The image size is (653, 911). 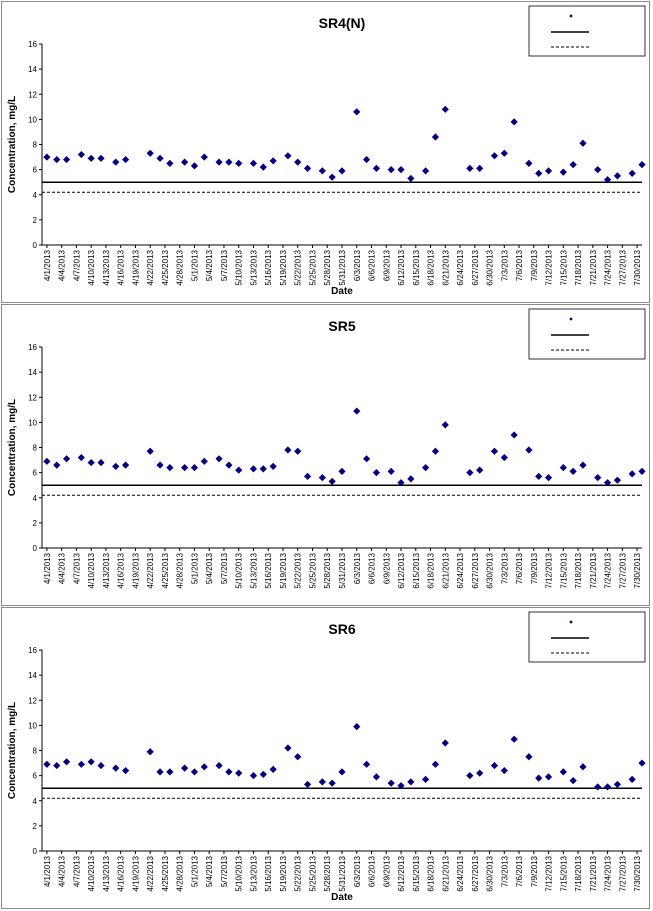 What do you see at coordinates (341, 326) in the screenshot?
I see `chart-title: SR5` at bounding box center [341, 326].